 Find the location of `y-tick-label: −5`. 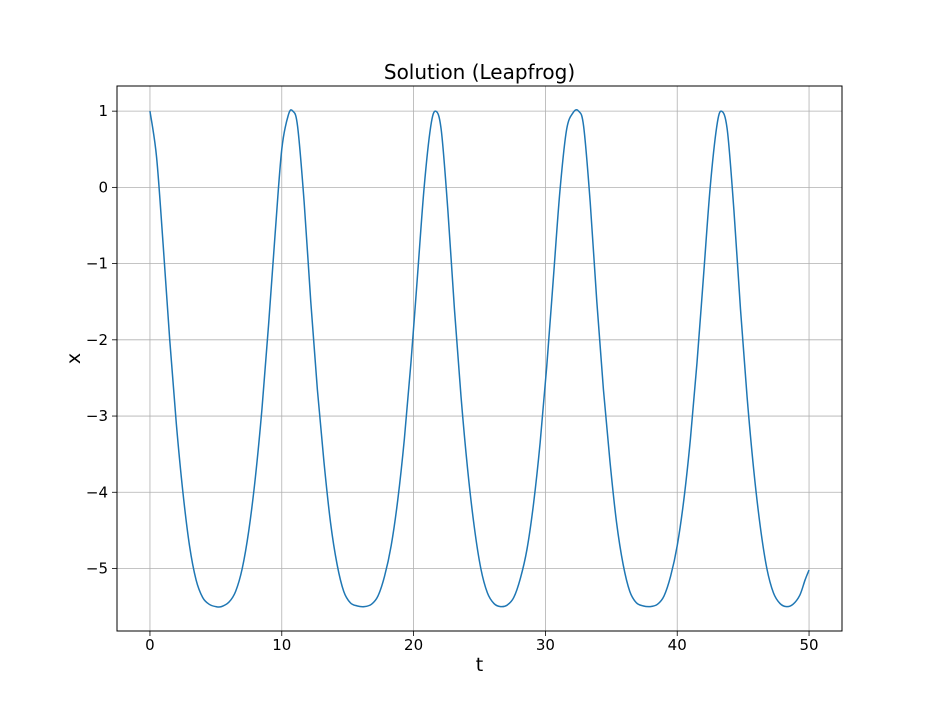

y-tick-label: −5 is located at coordinates (97, 568).